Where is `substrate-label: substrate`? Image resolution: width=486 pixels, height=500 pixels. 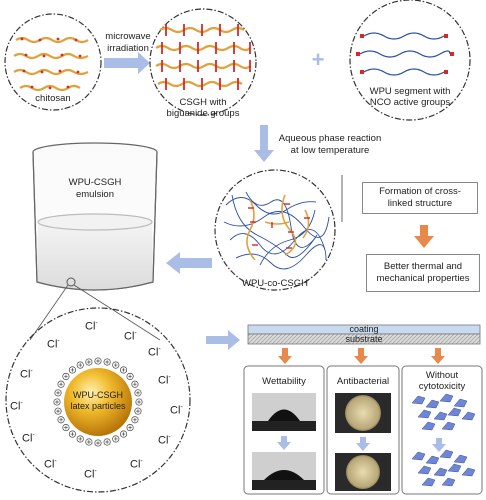
substrate-label: substrate is located at coordinates (364, 339).